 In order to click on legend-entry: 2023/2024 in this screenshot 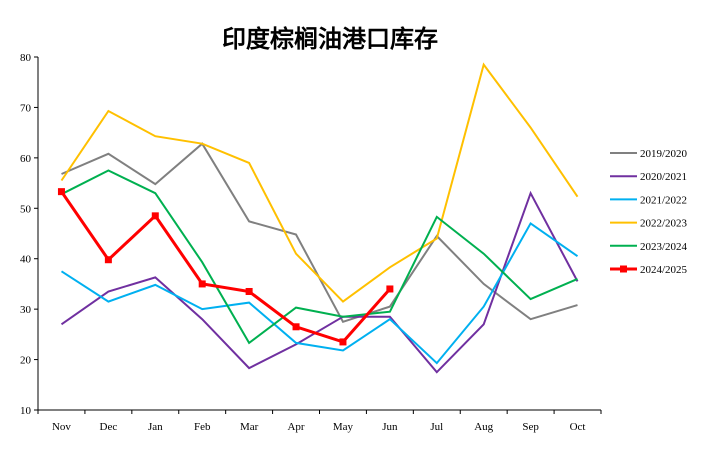, I will do `click(649, 247)`.